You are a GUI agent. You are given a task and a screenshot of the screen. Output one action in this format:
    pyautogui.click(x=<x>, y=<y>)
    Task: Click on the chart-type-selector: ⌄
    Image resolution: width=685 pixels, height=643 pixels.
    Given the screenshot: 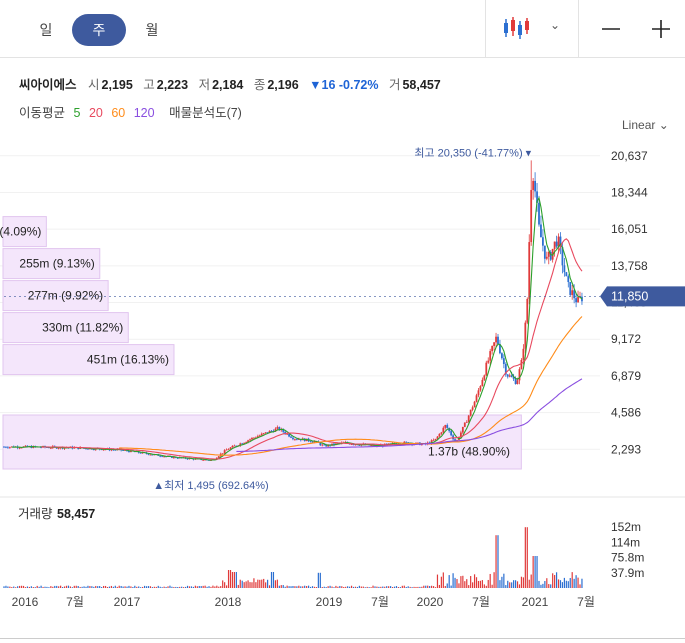 What is the action you would take?
    pyautogui.click(x=532, y=28)
    